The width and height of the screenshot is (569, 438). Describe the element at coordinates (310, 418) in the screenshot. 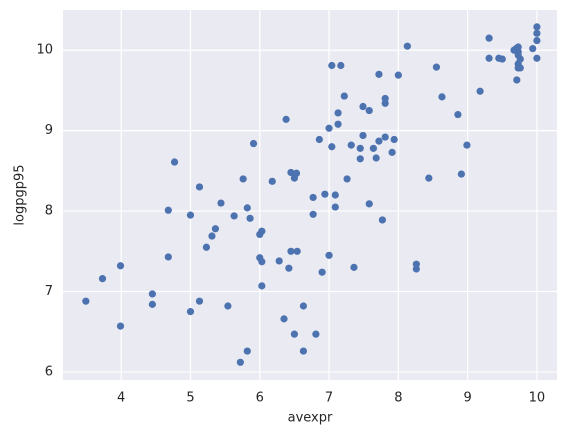

I see `x-axis-label: avexpr` at that location.